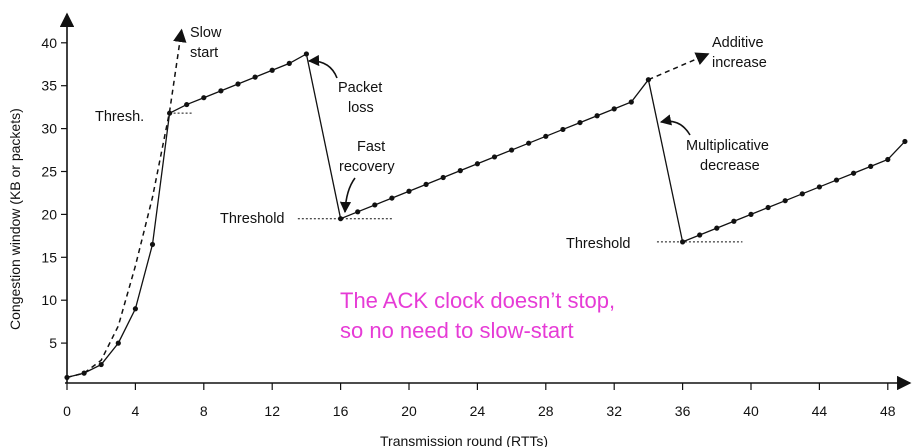 Image resolution: width=916 pixels, height=447 pixels. I want to click on anno-thresh: Thresh., so click(119, 117).